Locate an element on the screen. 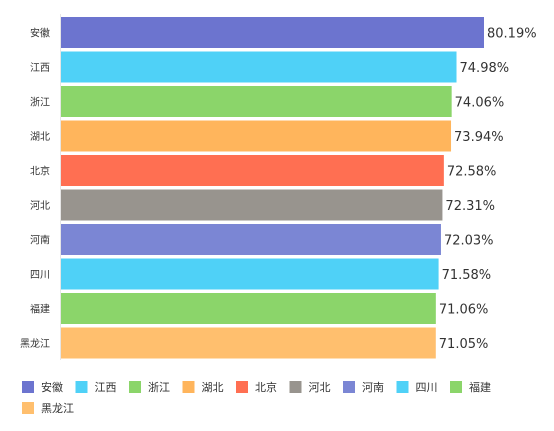 The image size is (554, 431). legend-label: 河北 is located at coordinates (320, 387).